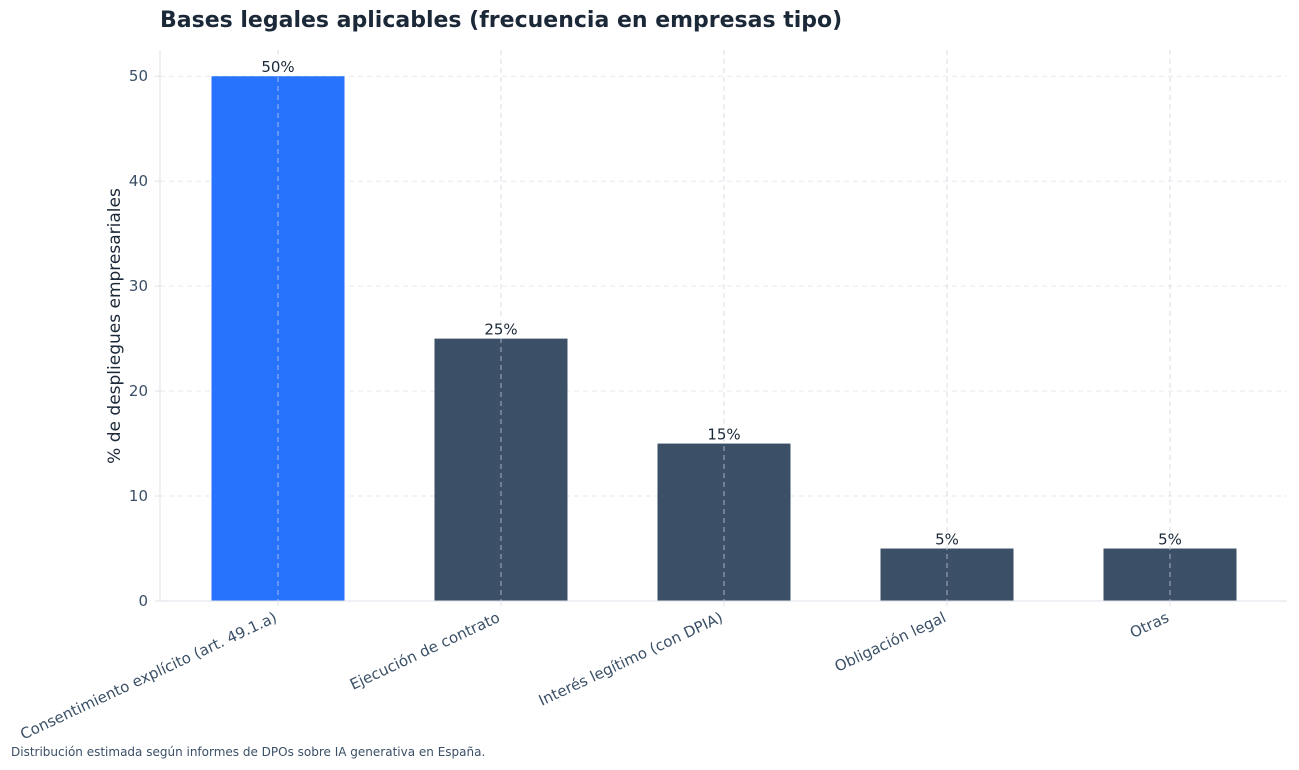 This screenshot has width=1299, height=770. Describe the element at coordinates (890, 641) in the screenshot. I see `x-tick-label: Obligación legal` at that location.